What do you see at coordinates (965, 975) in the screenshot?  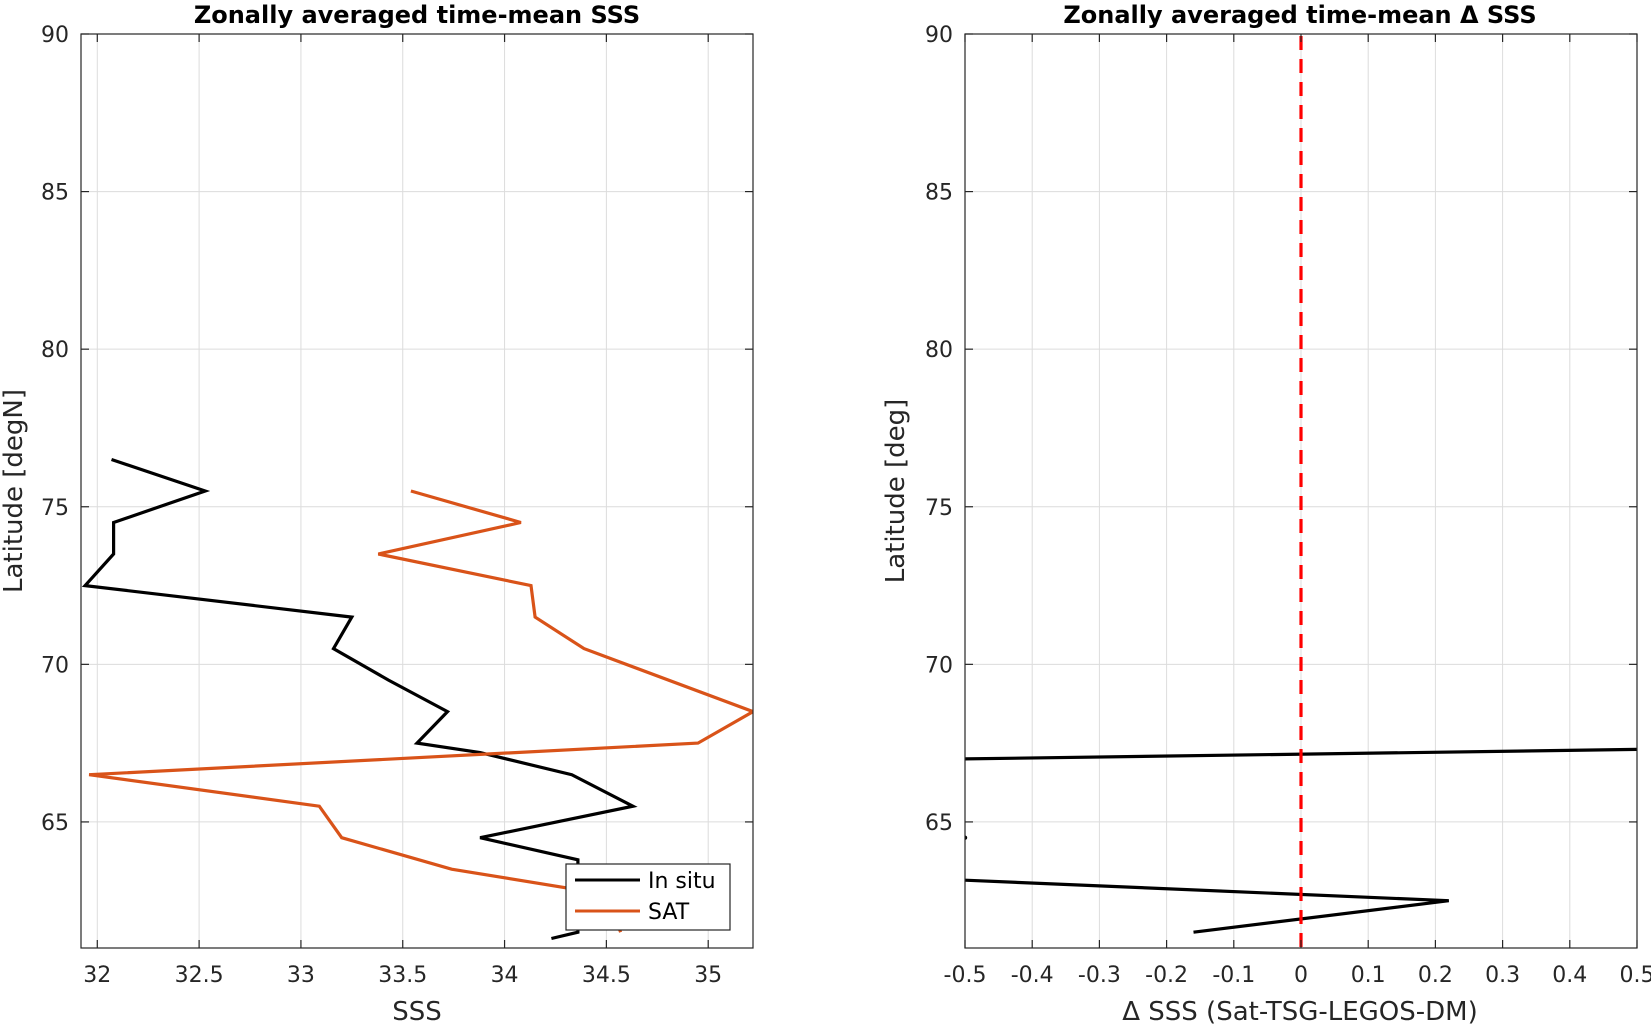 I see `right-x-tick-label: -0.5` at bounding box center [965, 975].